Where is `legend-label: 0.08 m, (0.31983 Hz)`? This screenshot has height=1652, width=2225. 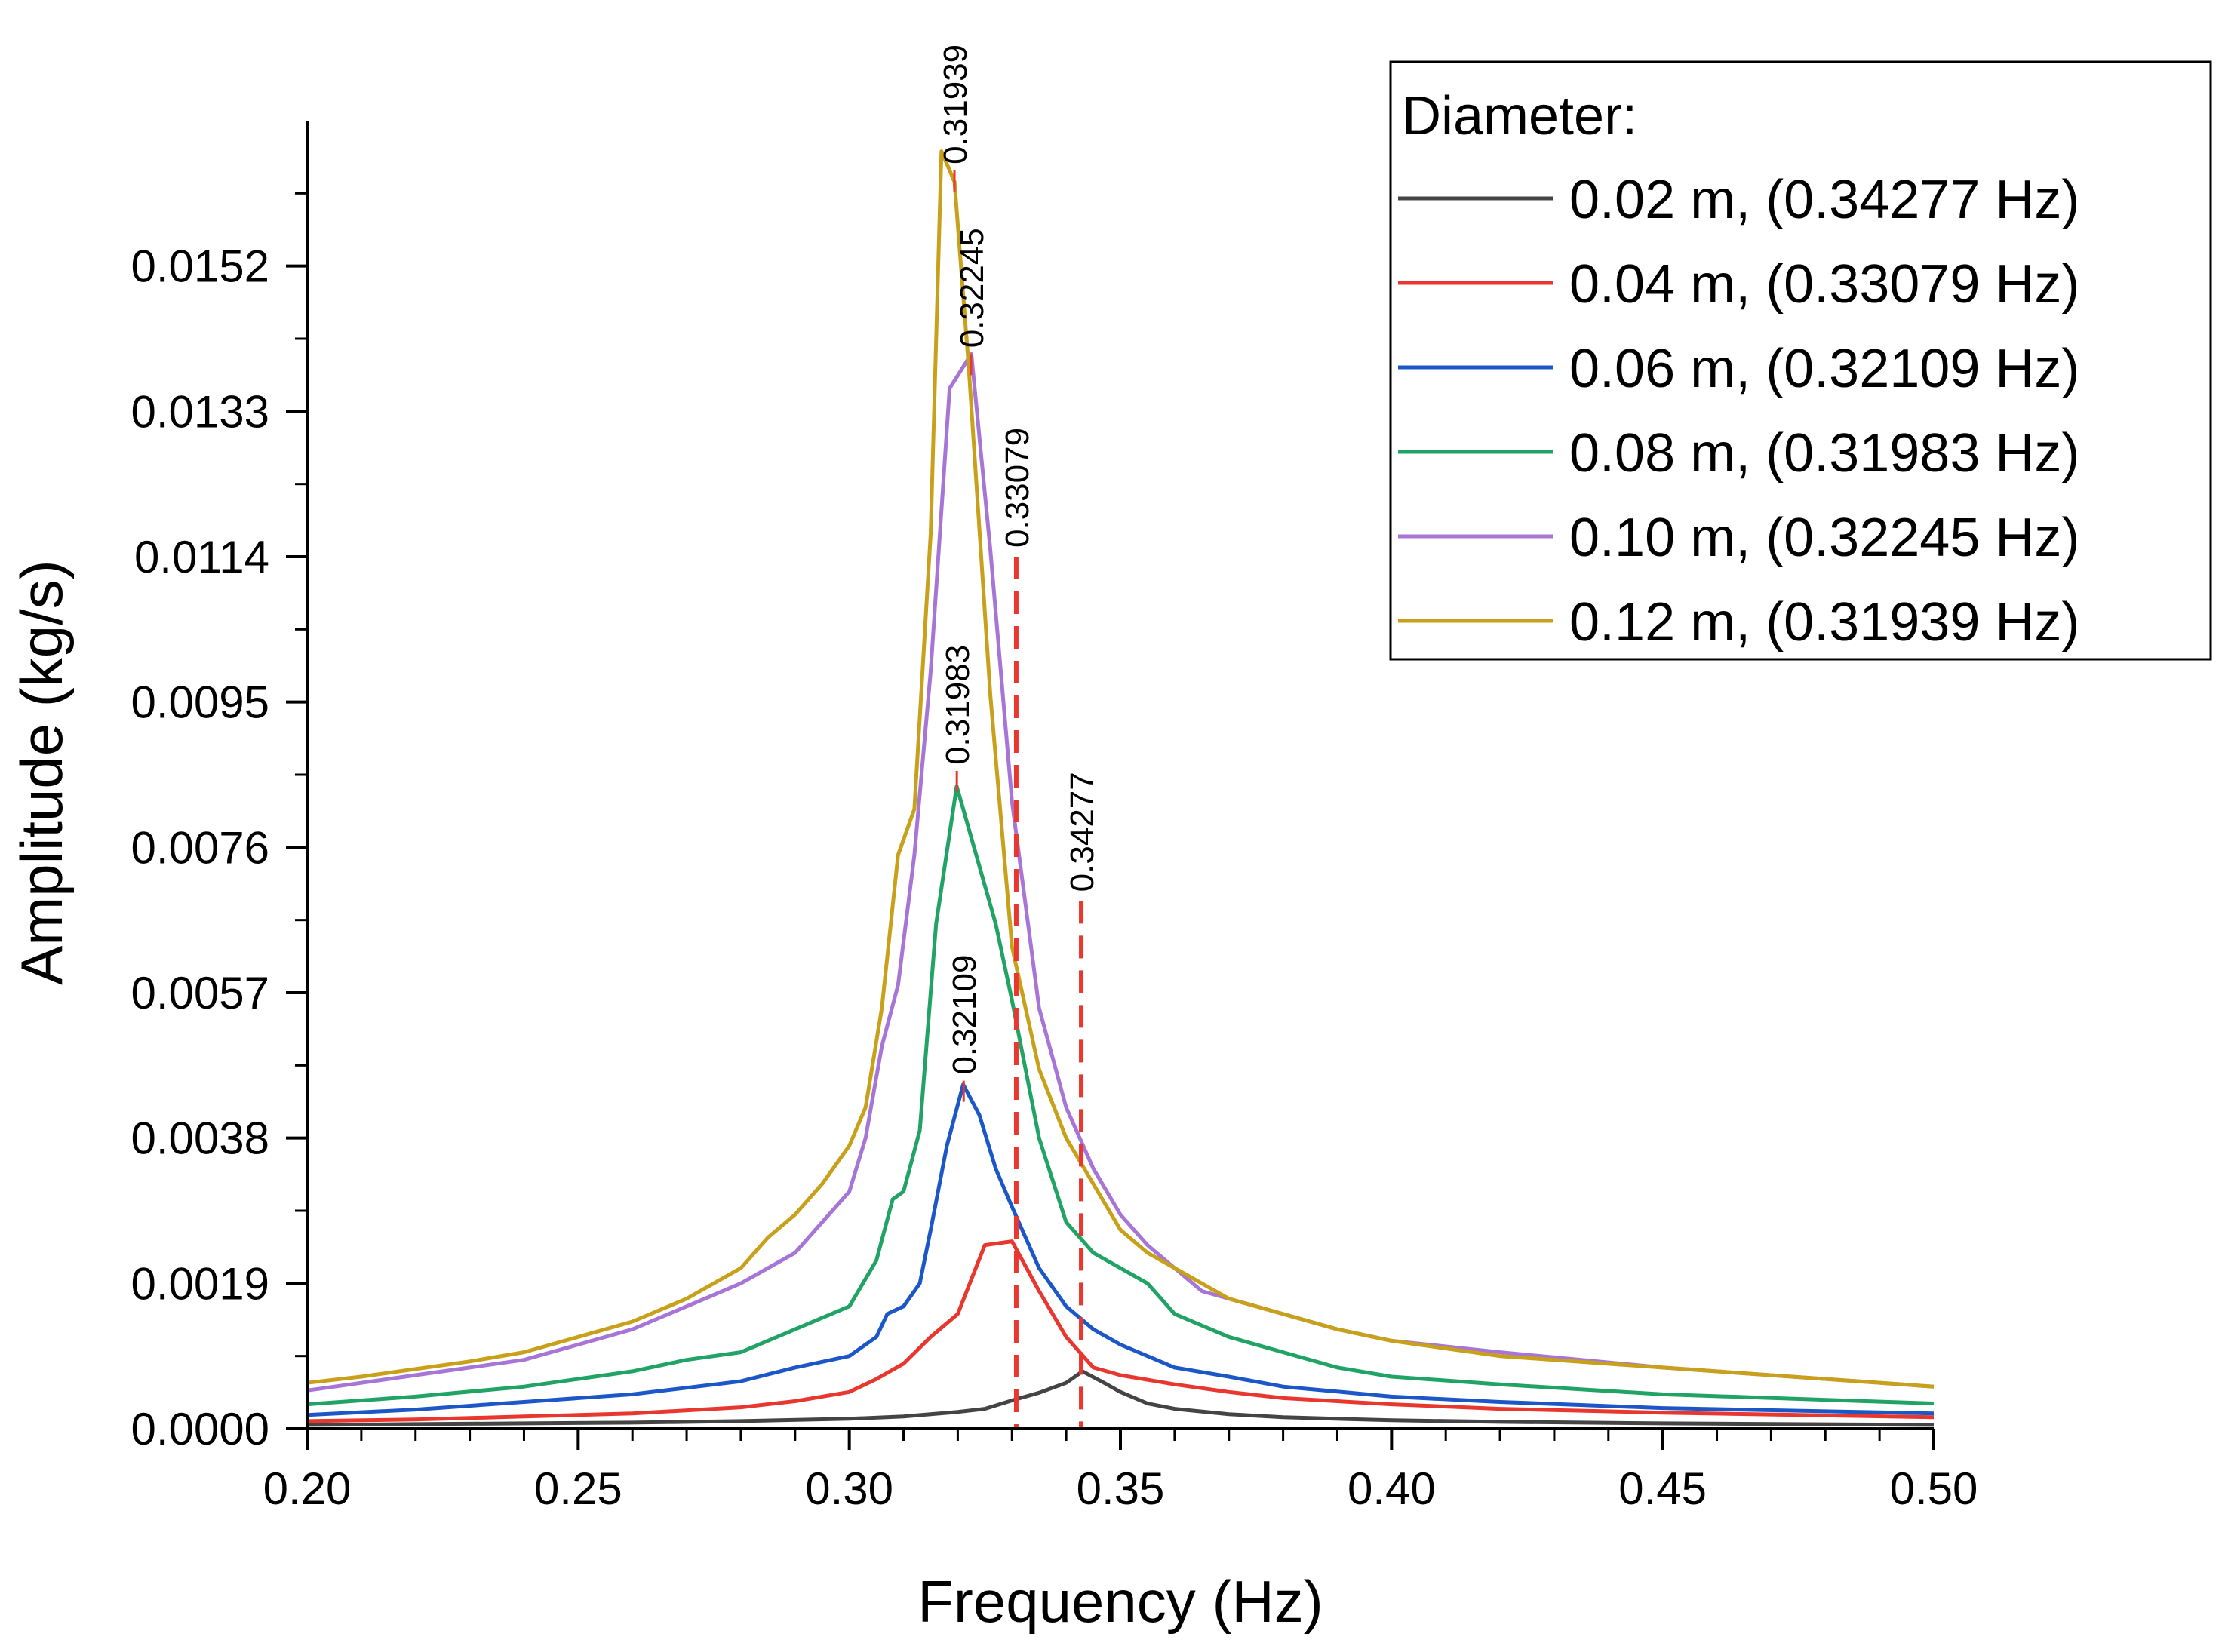
legend-label: 0.08 m, (0.31983 Hz) is located at coordinates (1824, 453).